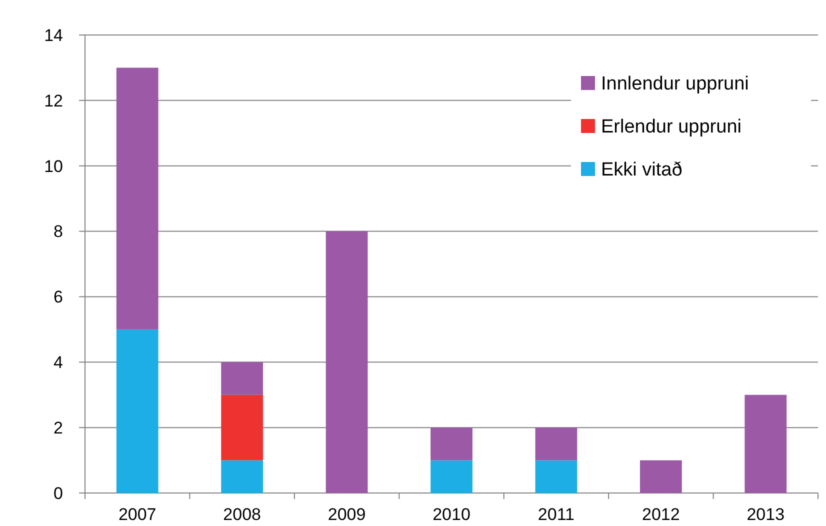 Image resolution: width=826 pixels, height=526 pixels. Describe the element at coordinates (53, 166) in the screenshot. I see `y-tick-label: 10` at that location.